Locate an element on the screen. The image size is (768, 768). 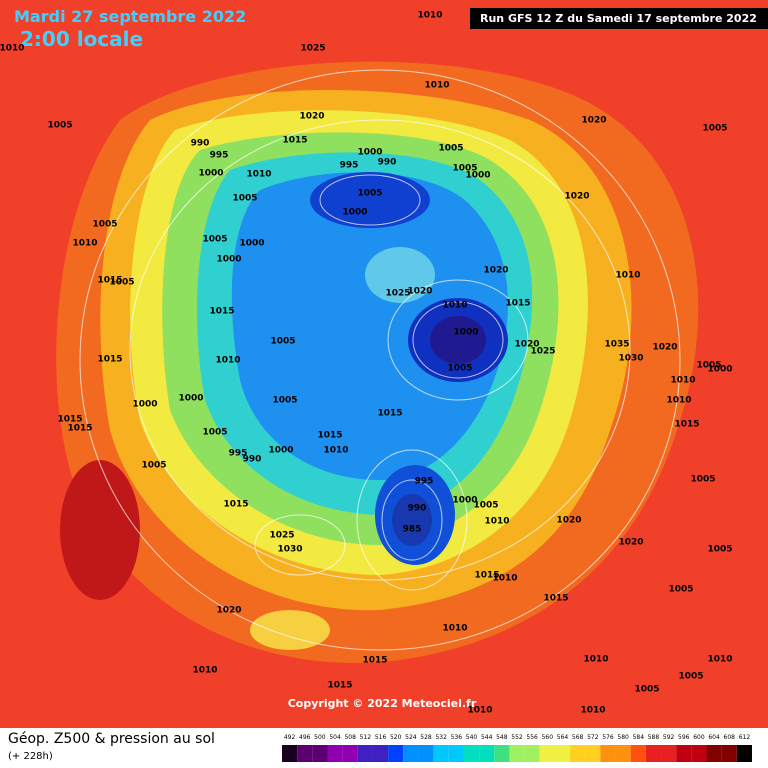
run-box is located at coordinates (619, 18).